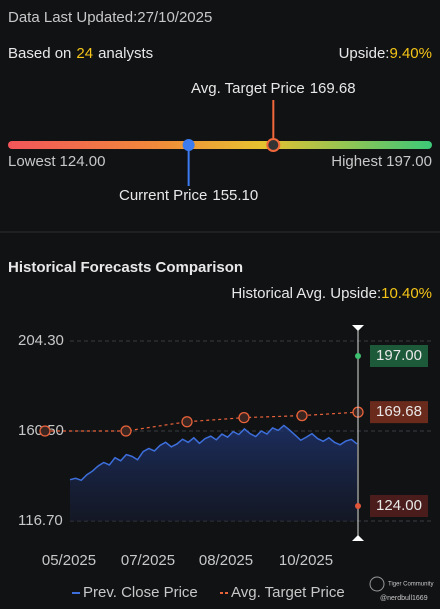  Describe the element at coordinates (226, 560) in the screenshot. I see `x-tick-label: 08/2025` at that location.